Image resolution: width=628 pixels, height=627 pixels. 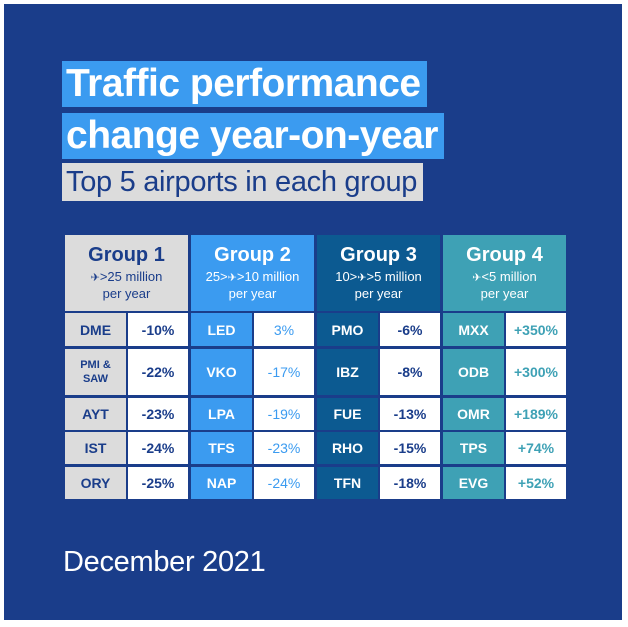 I want to click on airport-code: ORY, so click(x=95, y=483).